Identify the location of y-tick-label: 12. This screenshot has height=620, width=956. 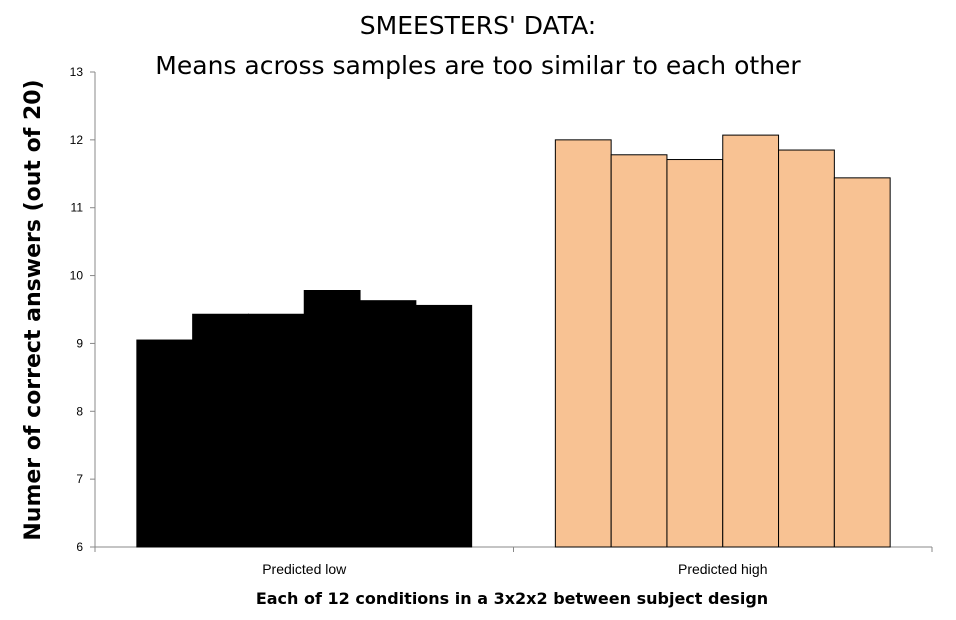
(77, 140).